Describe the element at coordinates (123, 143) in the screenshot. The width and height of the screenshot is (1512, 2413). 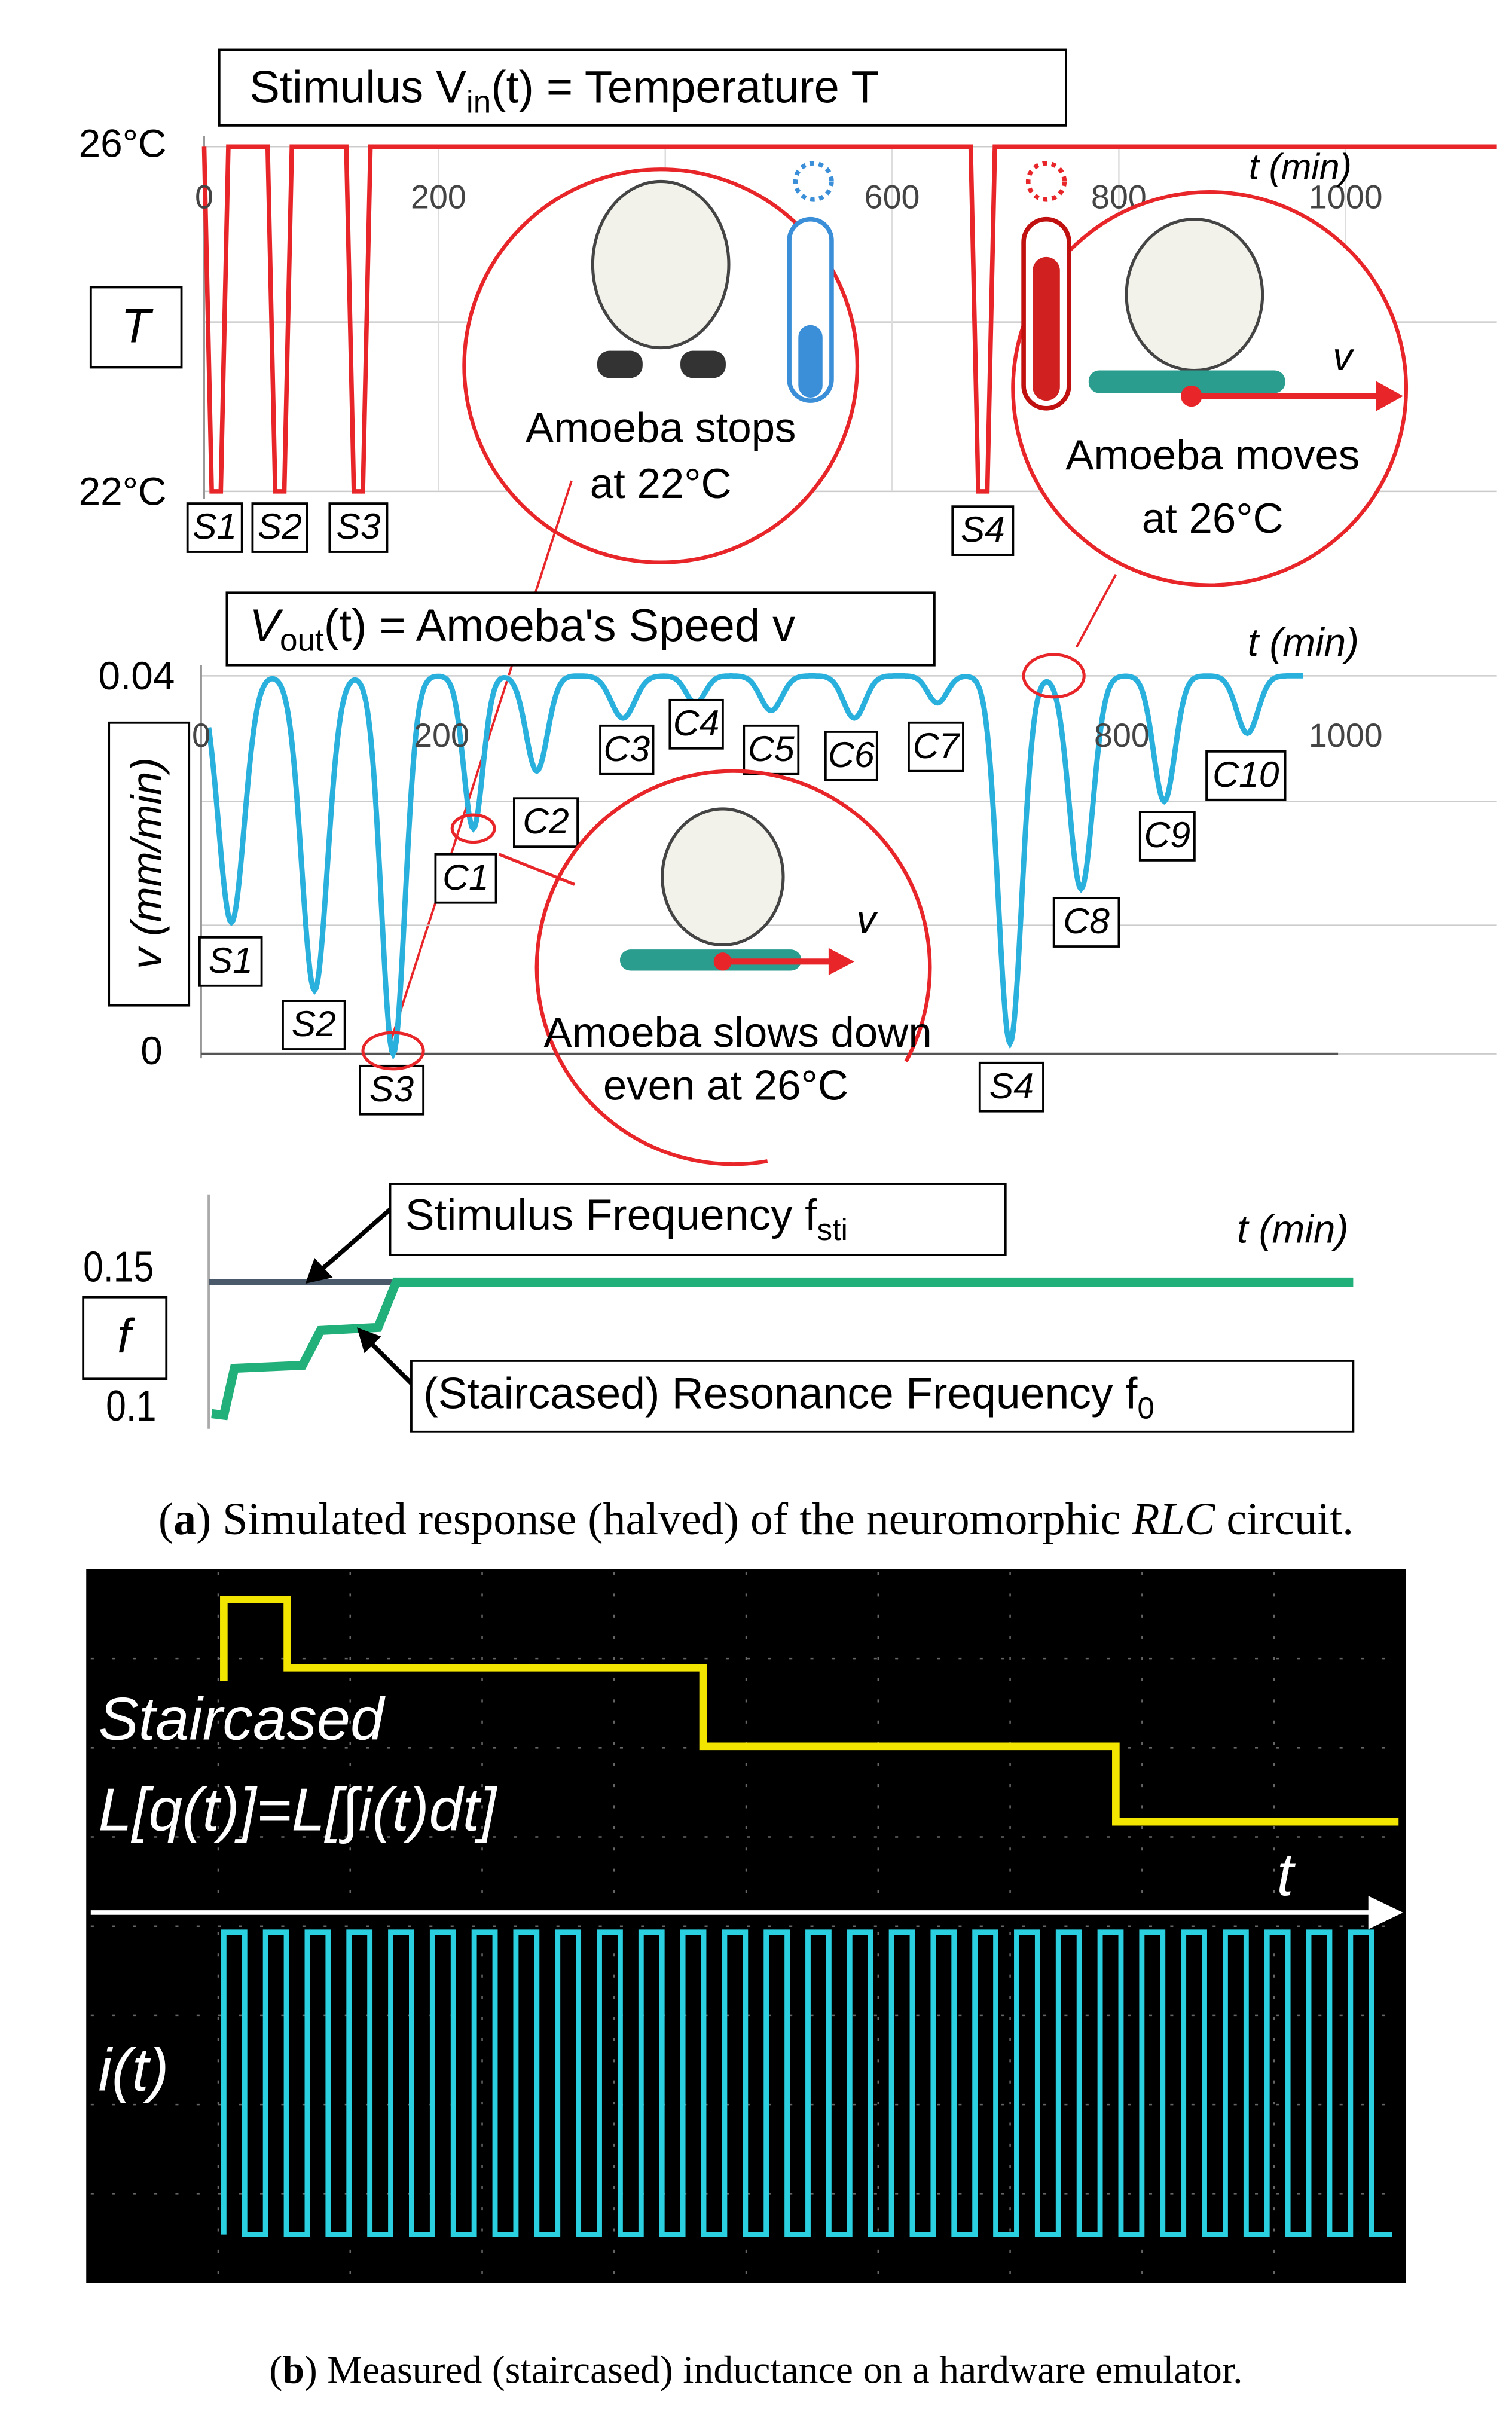
I see `y-tick-label: 26°C` at that location.